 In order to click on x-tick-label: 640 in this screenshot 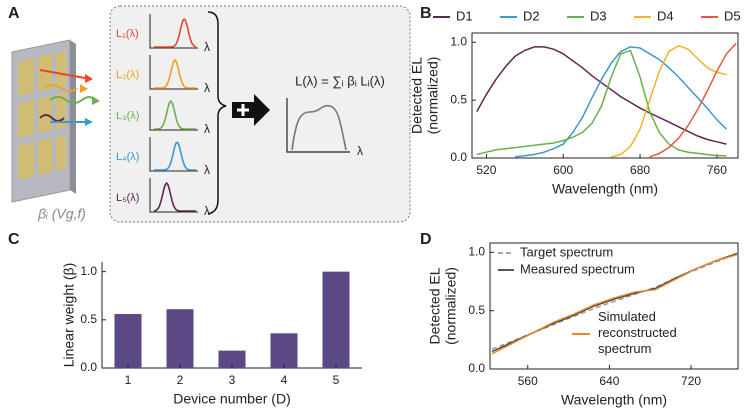, I will do `click(609, 381)`.